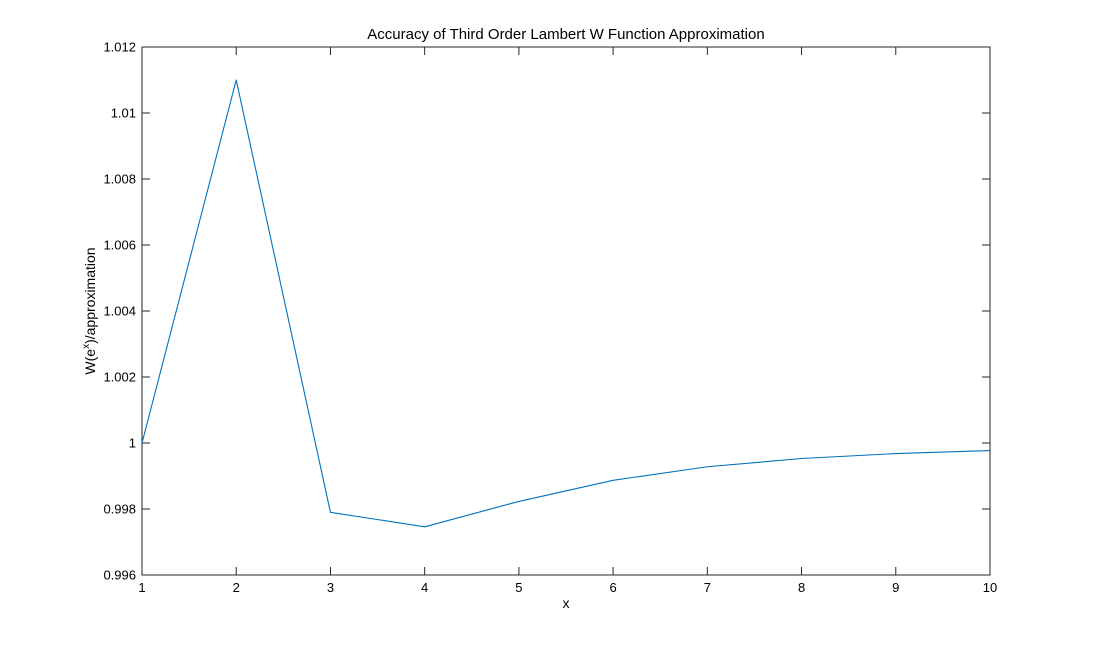 The image size is (1094, 646). What do you see at coordinates (123, 113) in the screenshot?
I see `y-tick-label: 1.01` at bounding box center [123, 113].